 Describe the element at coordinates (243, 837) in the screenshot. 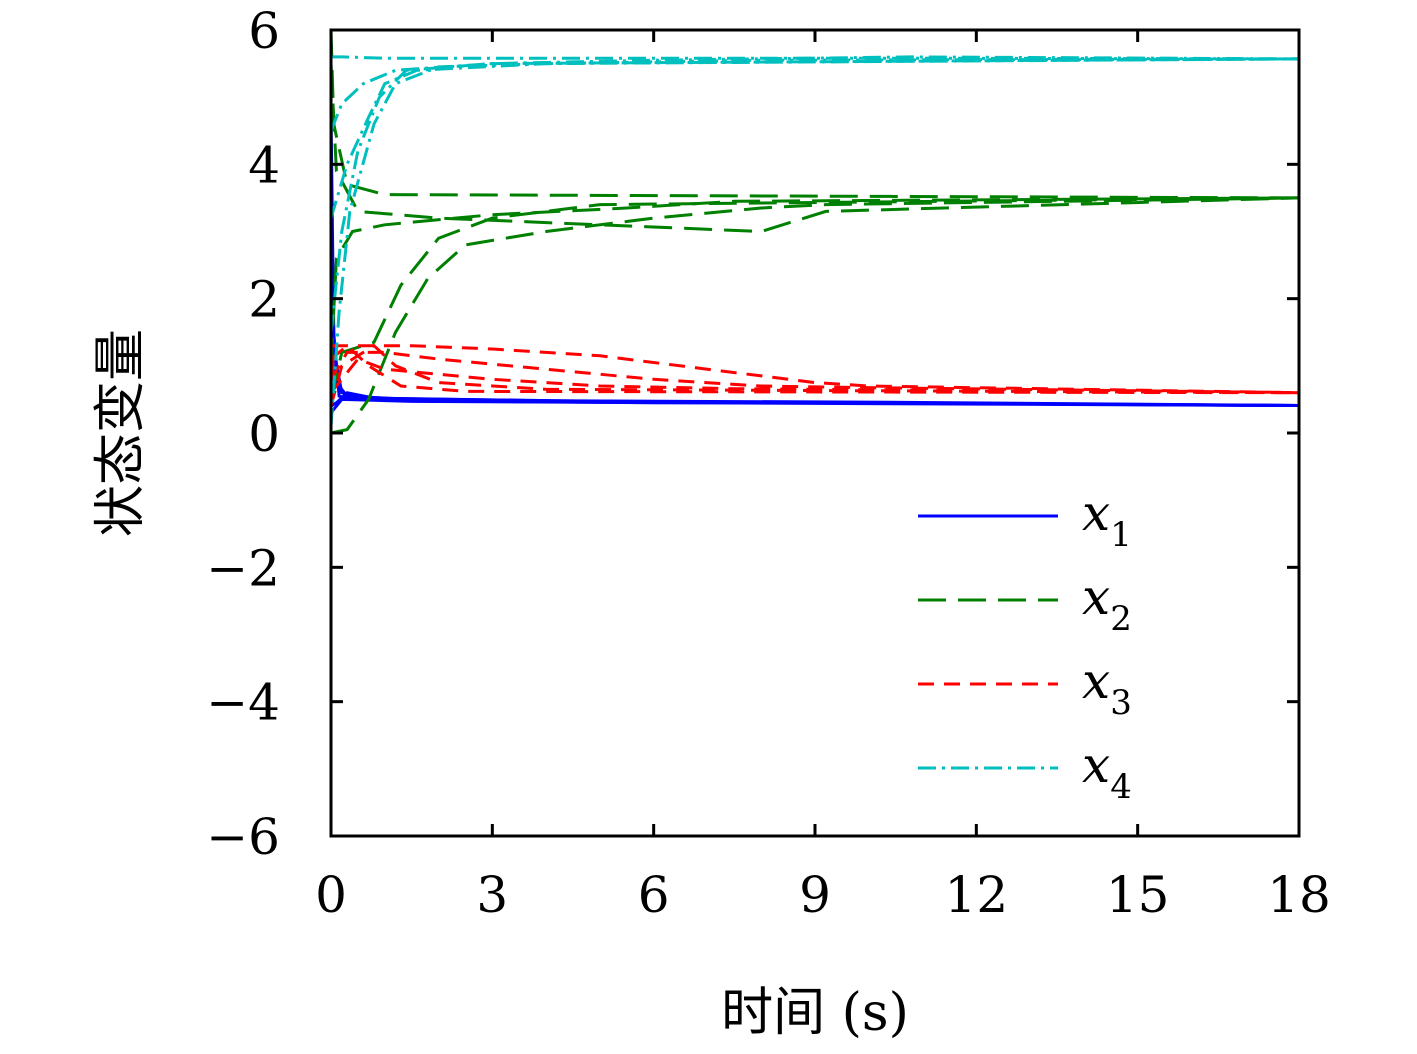

I see `y-tick-label: −6` at that location.